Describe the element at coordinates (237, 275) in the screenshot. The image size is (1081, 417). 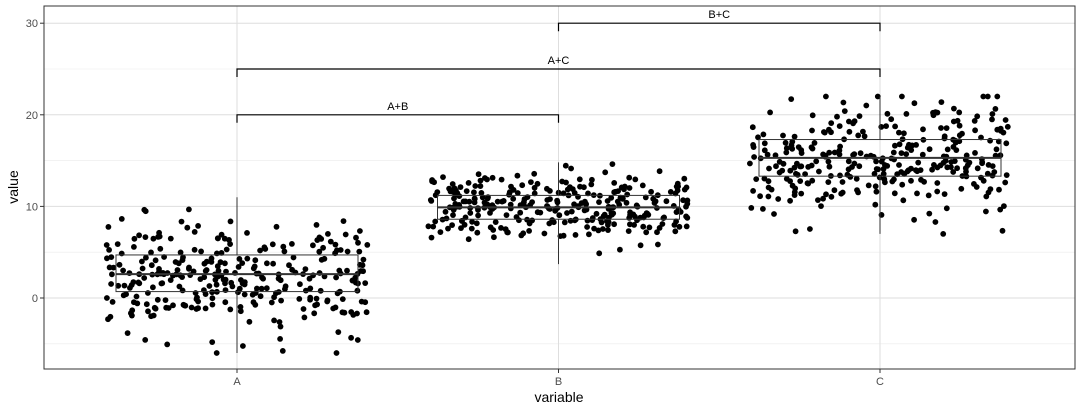
I see `boxplot-A` at that location.